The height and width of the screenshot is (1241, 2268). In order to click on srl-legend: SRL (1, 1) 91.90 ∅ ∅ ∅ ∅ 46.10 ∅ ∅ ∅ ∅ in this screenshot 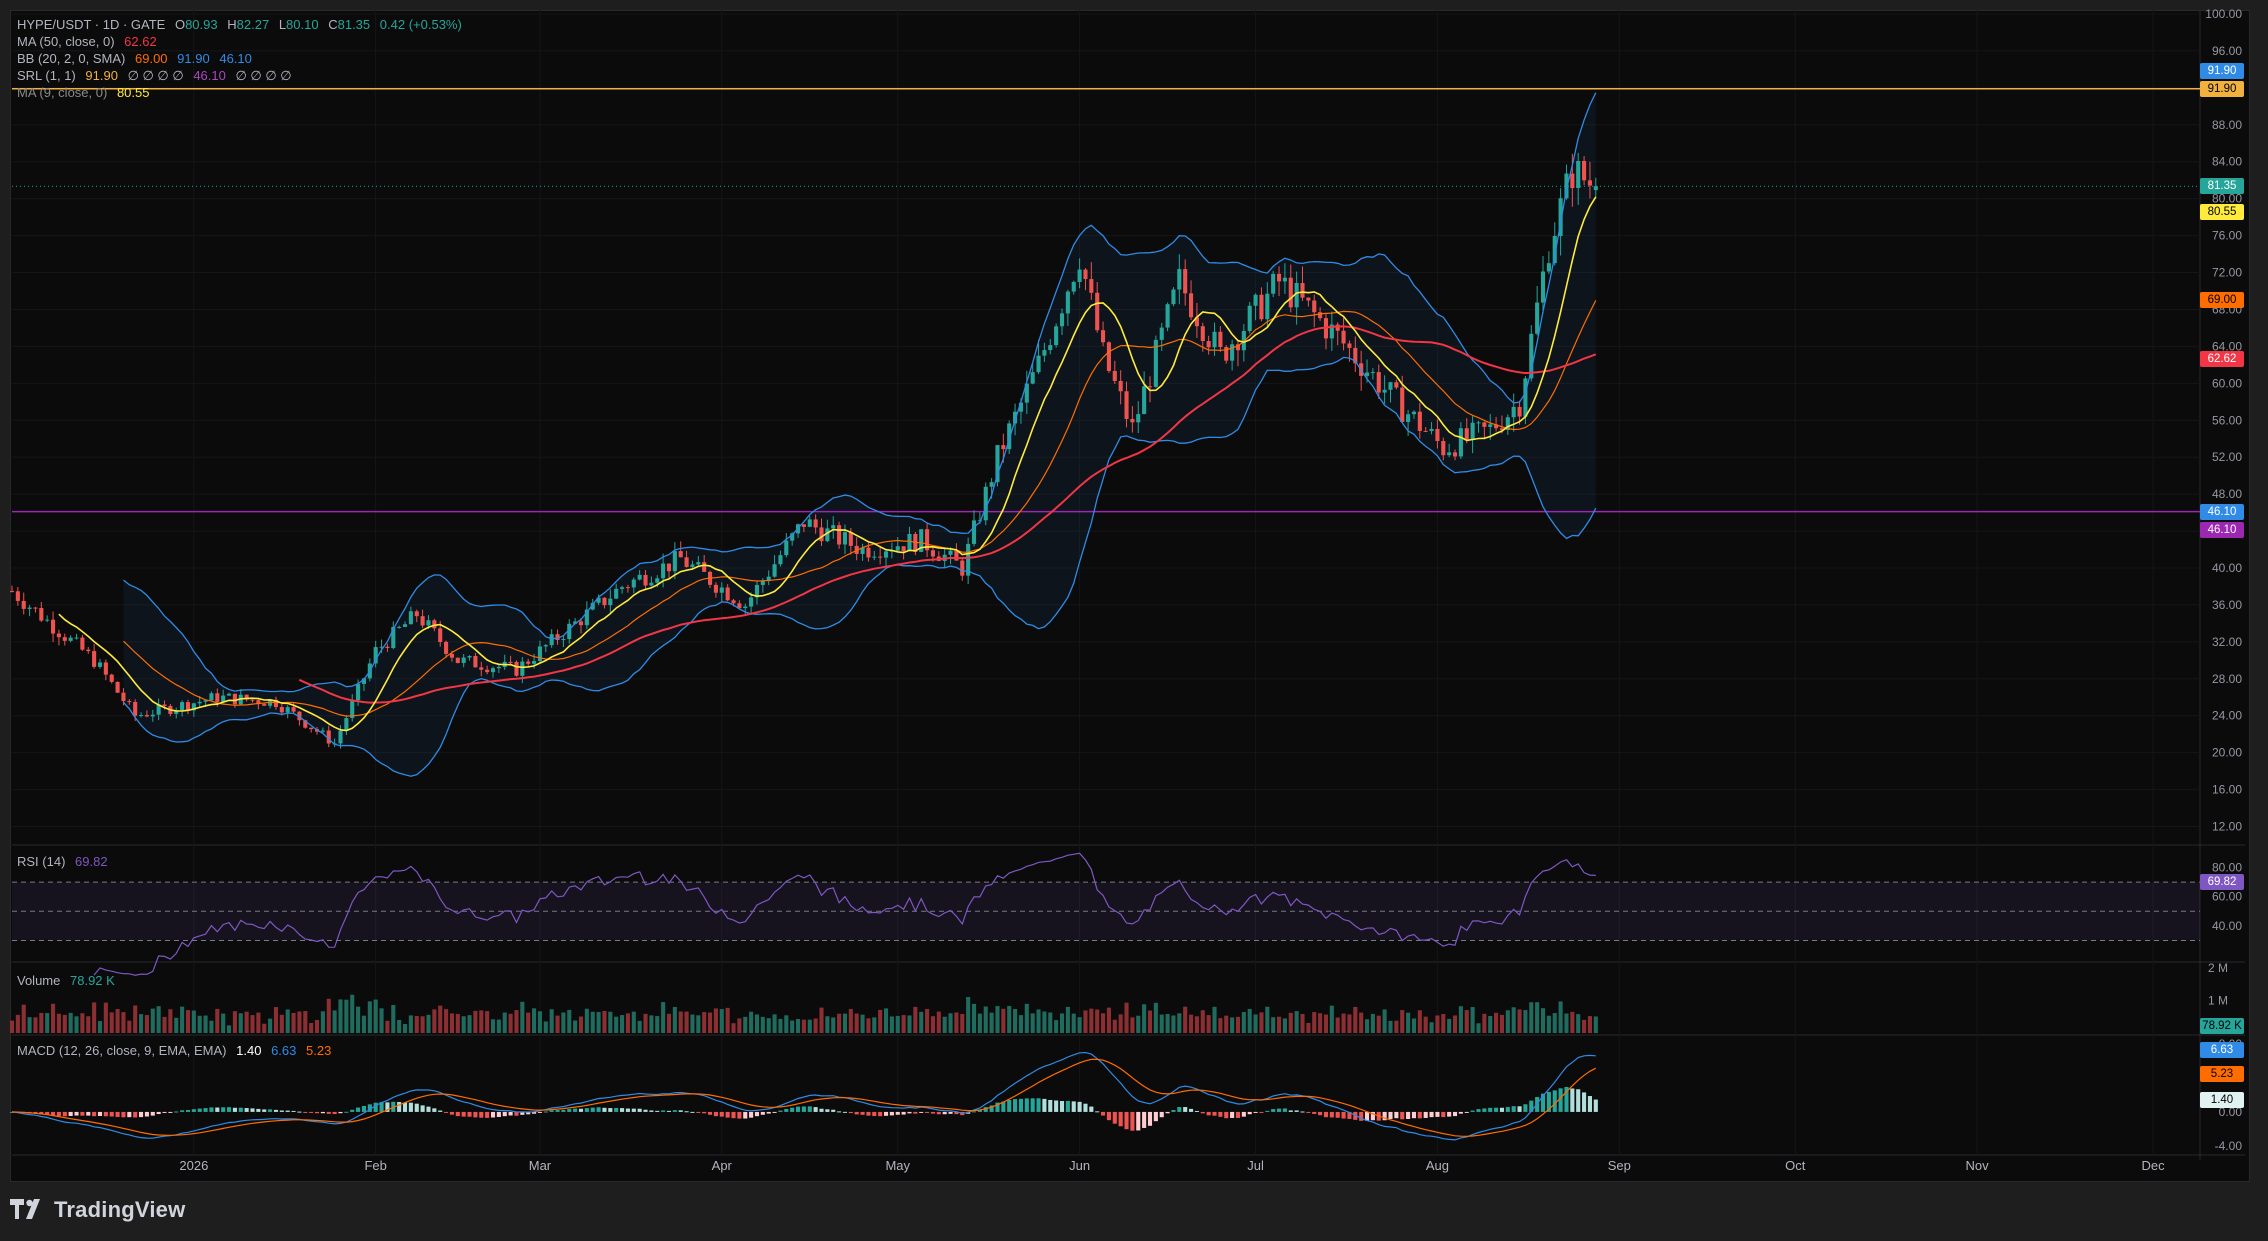, I will do `click(154, 75)`.